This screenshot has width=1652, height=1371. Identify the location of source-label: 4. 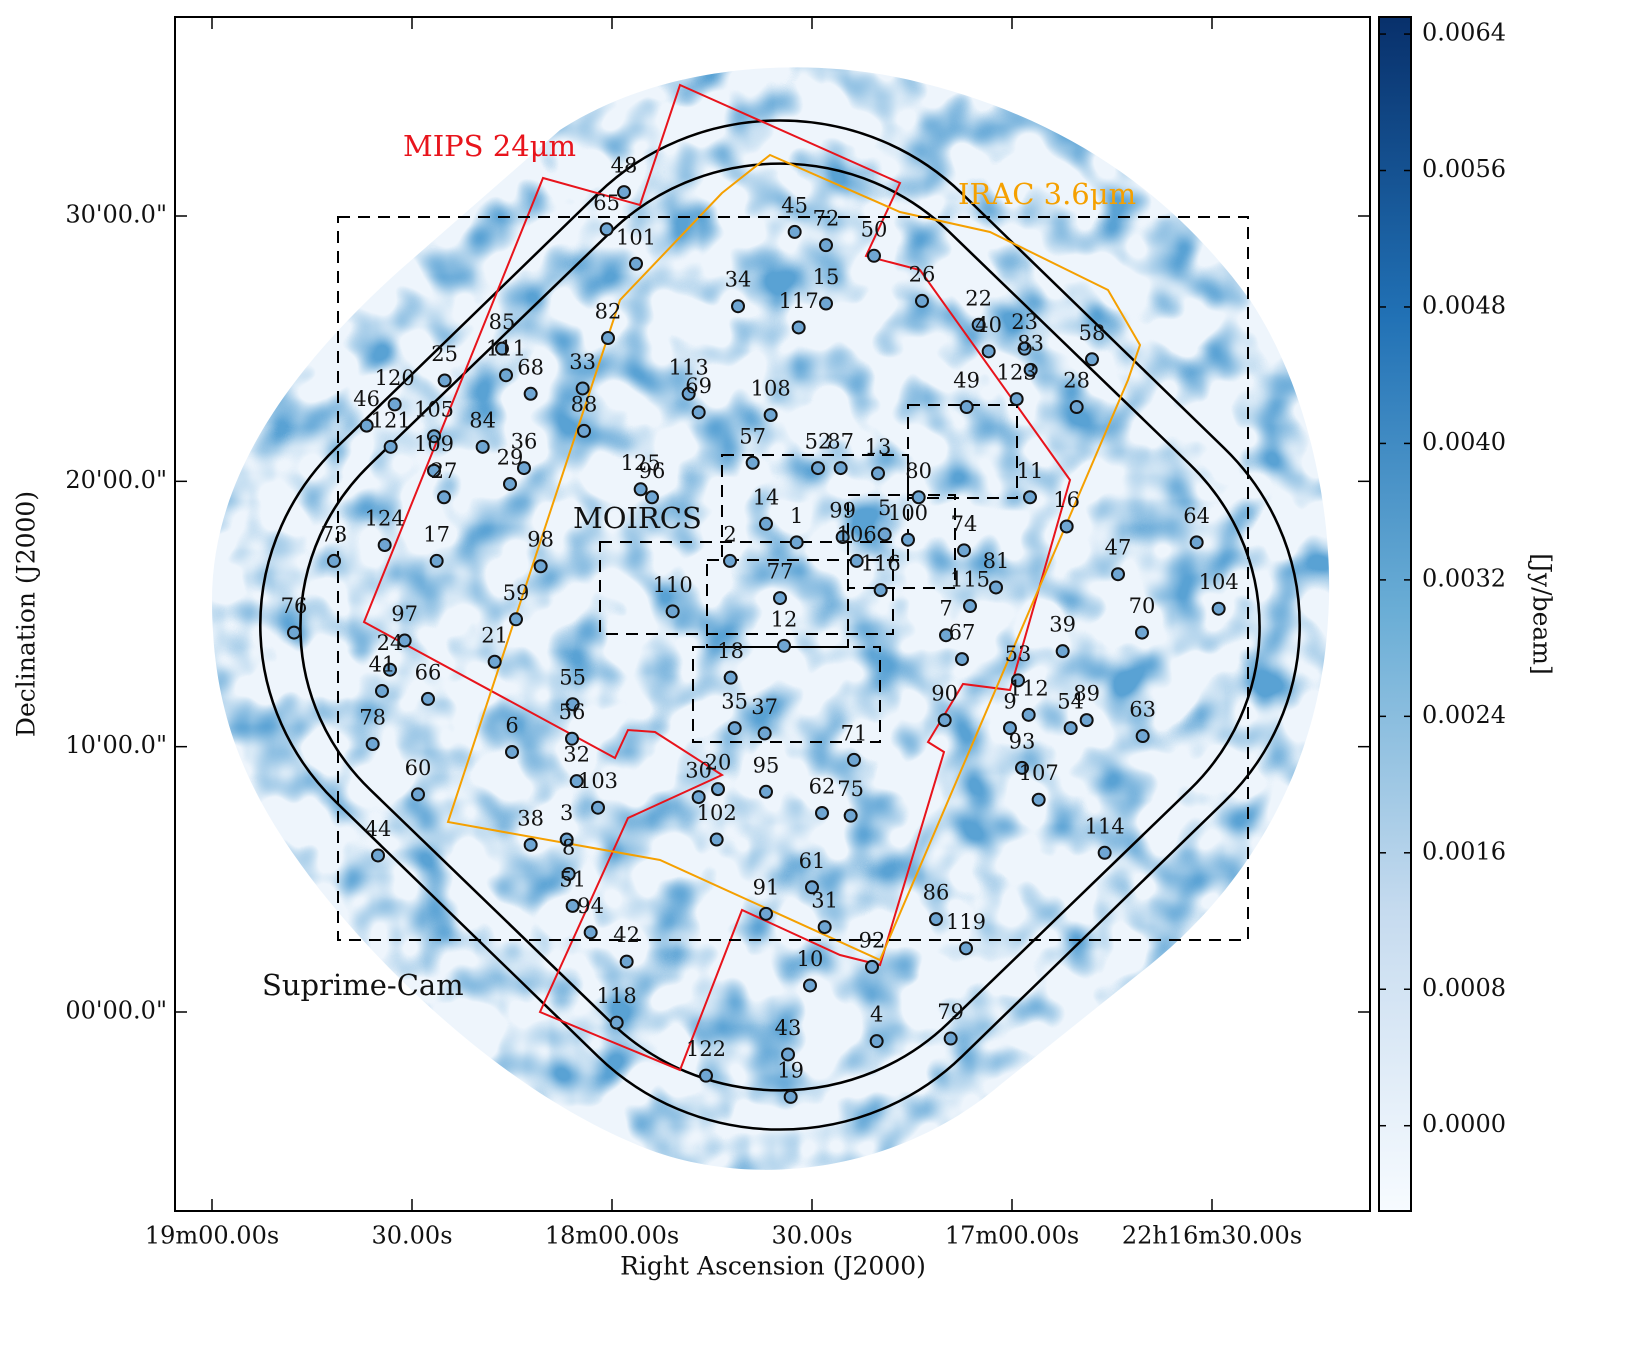
(876, 1015).